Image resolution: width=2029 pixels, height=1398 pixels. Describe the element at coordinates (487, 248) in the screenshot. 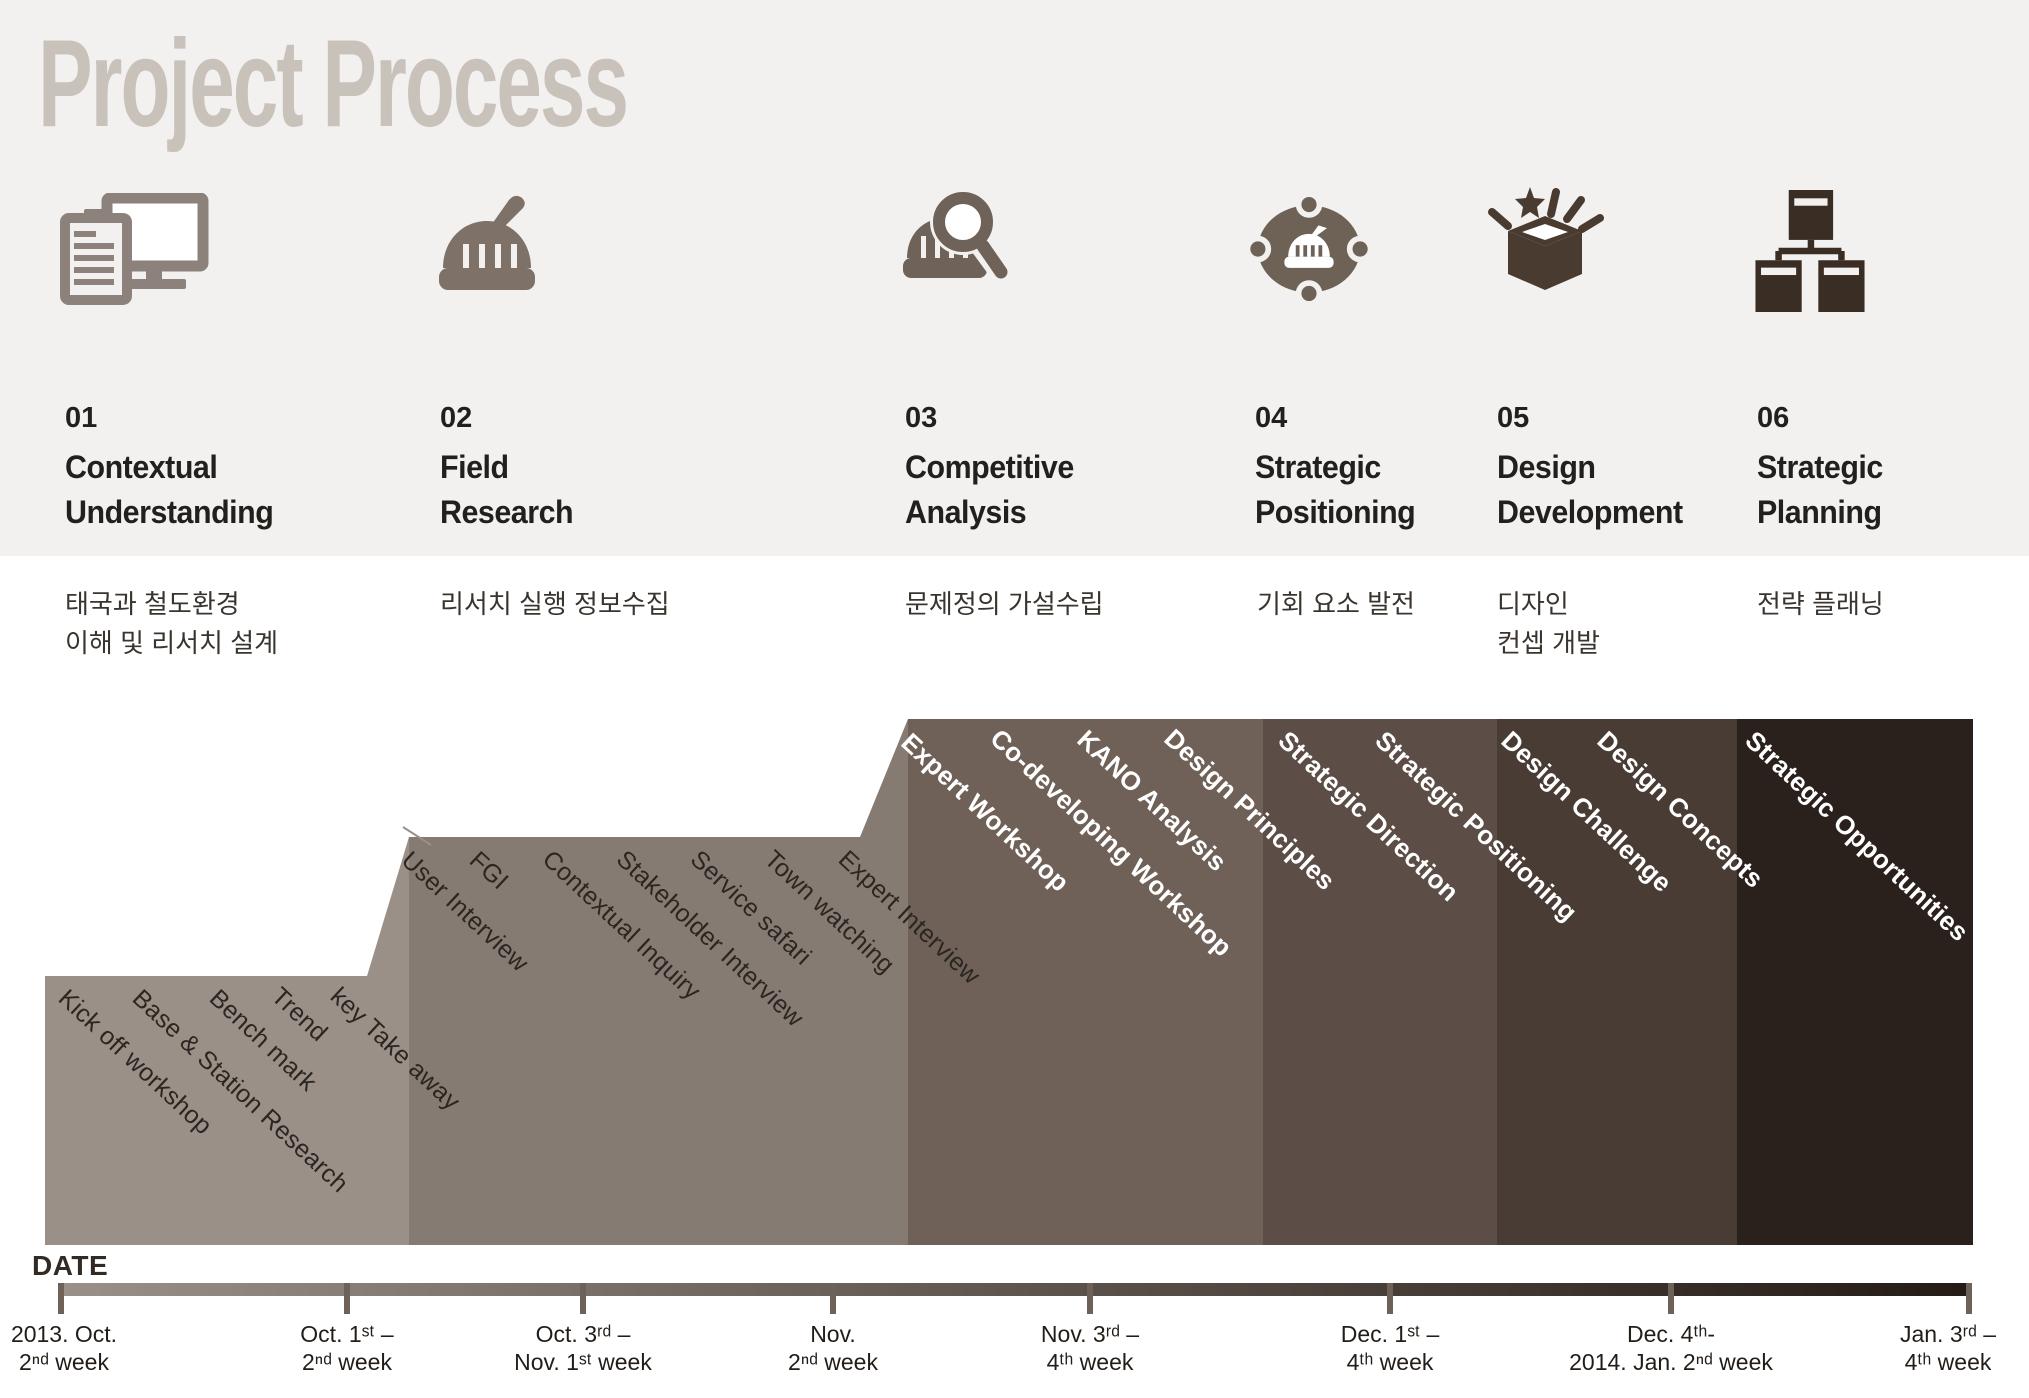

I see `station-dome-icon` at that location.